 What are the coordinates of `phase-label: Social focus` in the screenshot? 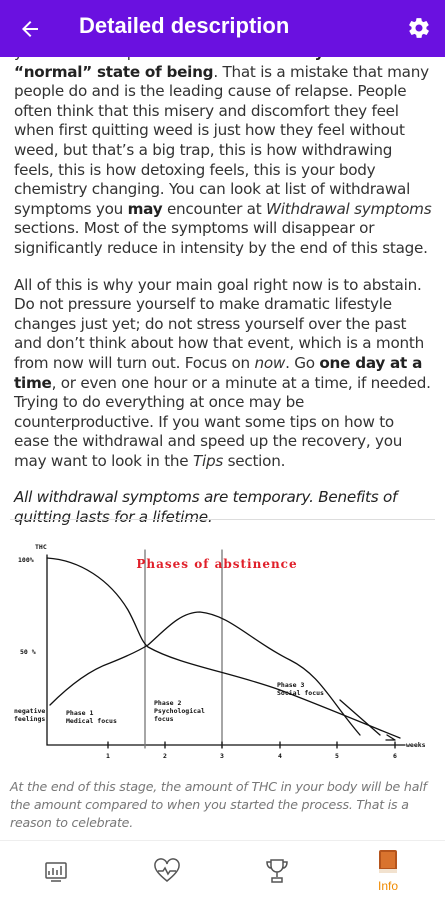 It's located at (300, 693).